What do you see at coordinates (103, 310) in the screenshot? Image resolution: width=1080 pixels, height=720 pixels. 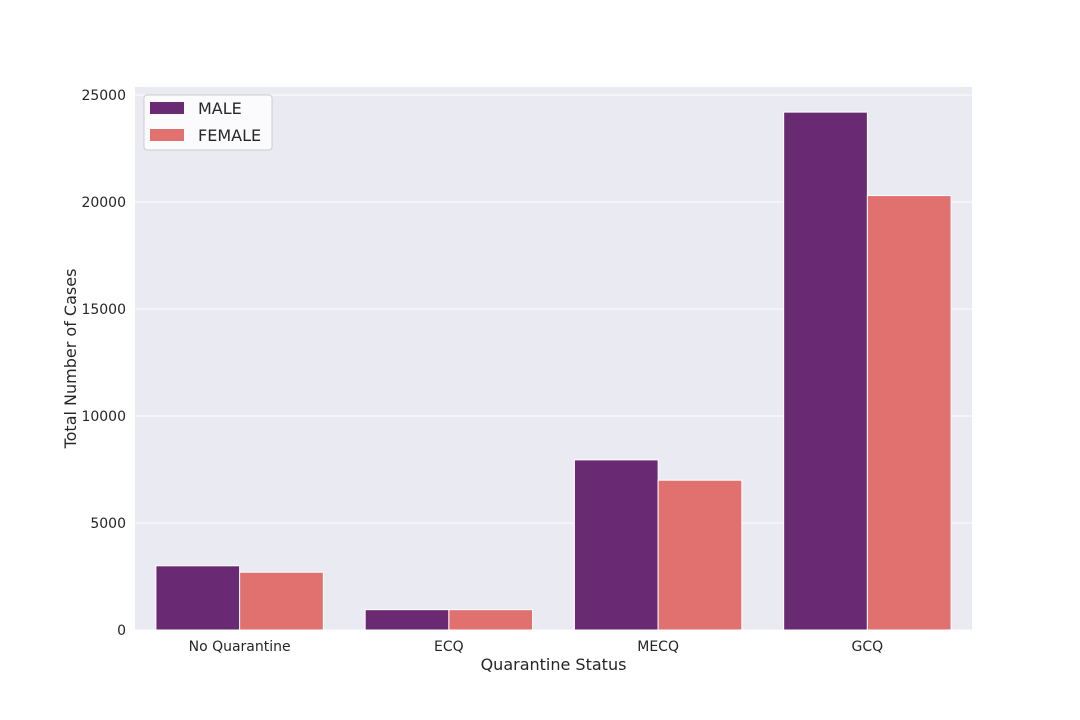 I see `y-tick-label: 15000` at bounding box center [103, 310].